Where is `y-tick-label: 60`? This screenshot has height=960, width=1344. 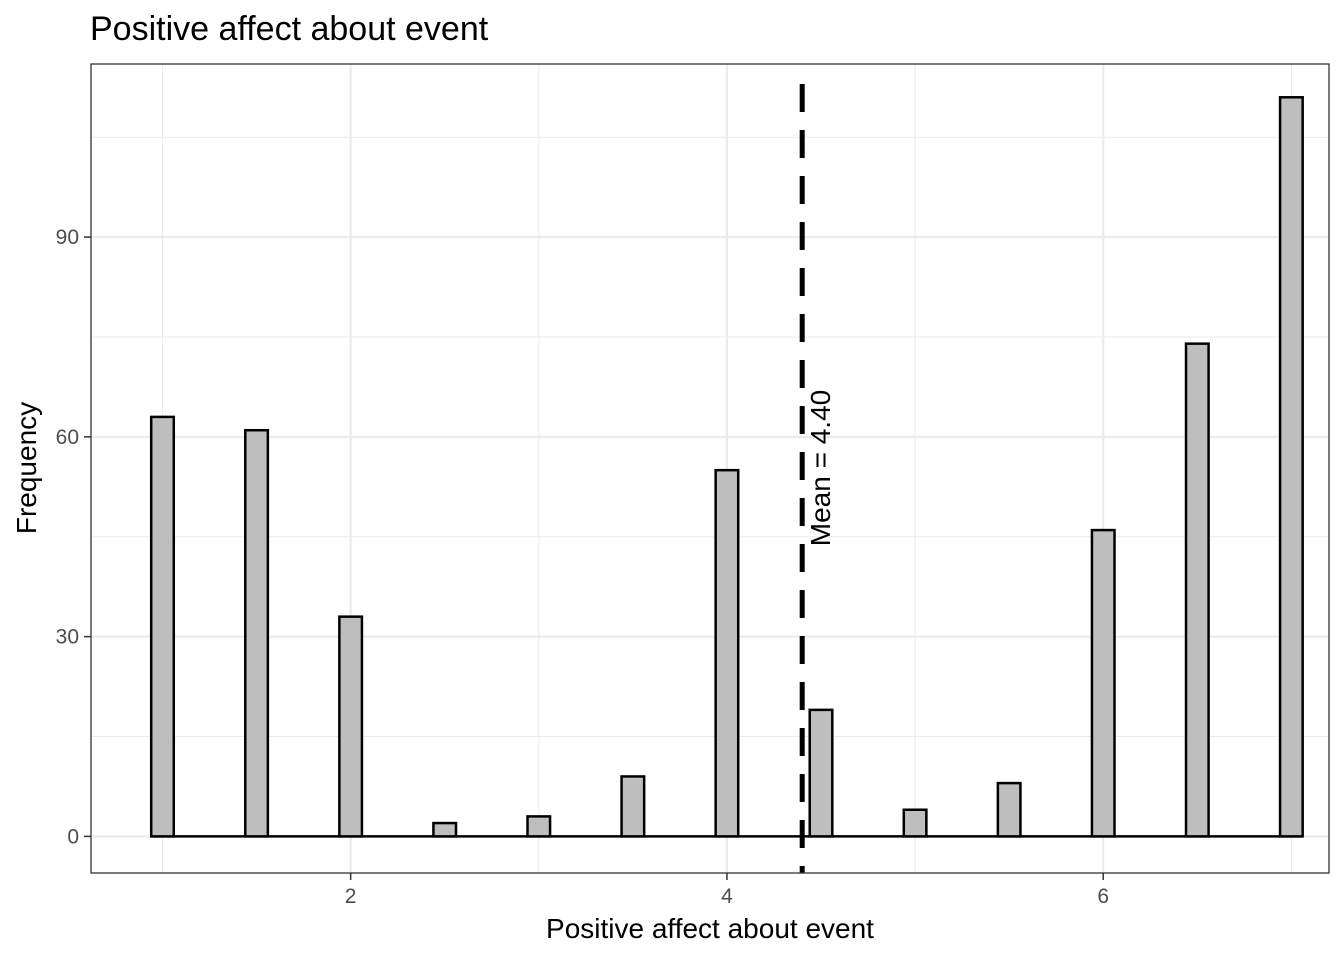 y-tick-label: 60 is located at coordinates (67, 437).